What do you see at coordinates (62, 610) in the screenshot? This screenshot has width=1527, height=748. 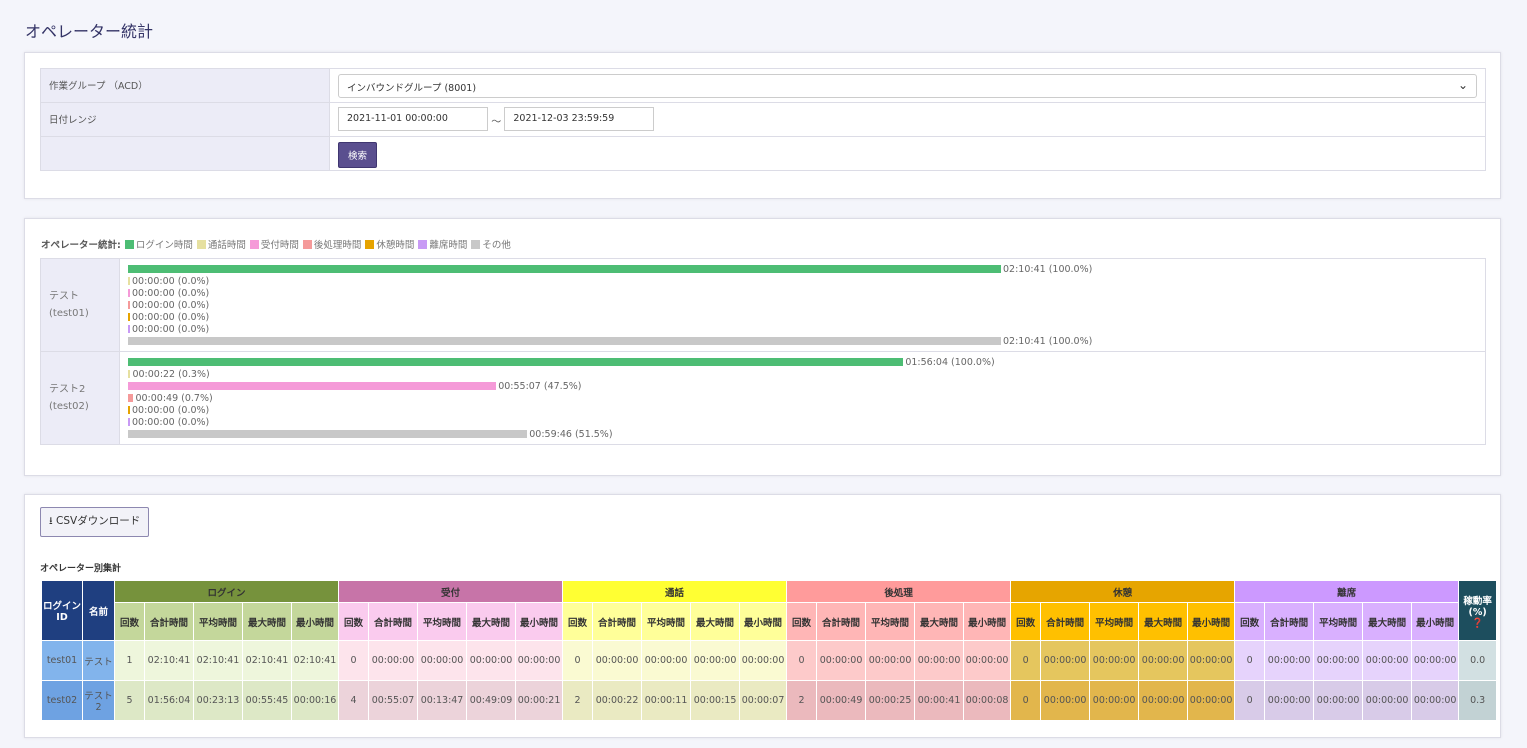 I see `col-login-id: ログインID` at bounding box center [62, 610].